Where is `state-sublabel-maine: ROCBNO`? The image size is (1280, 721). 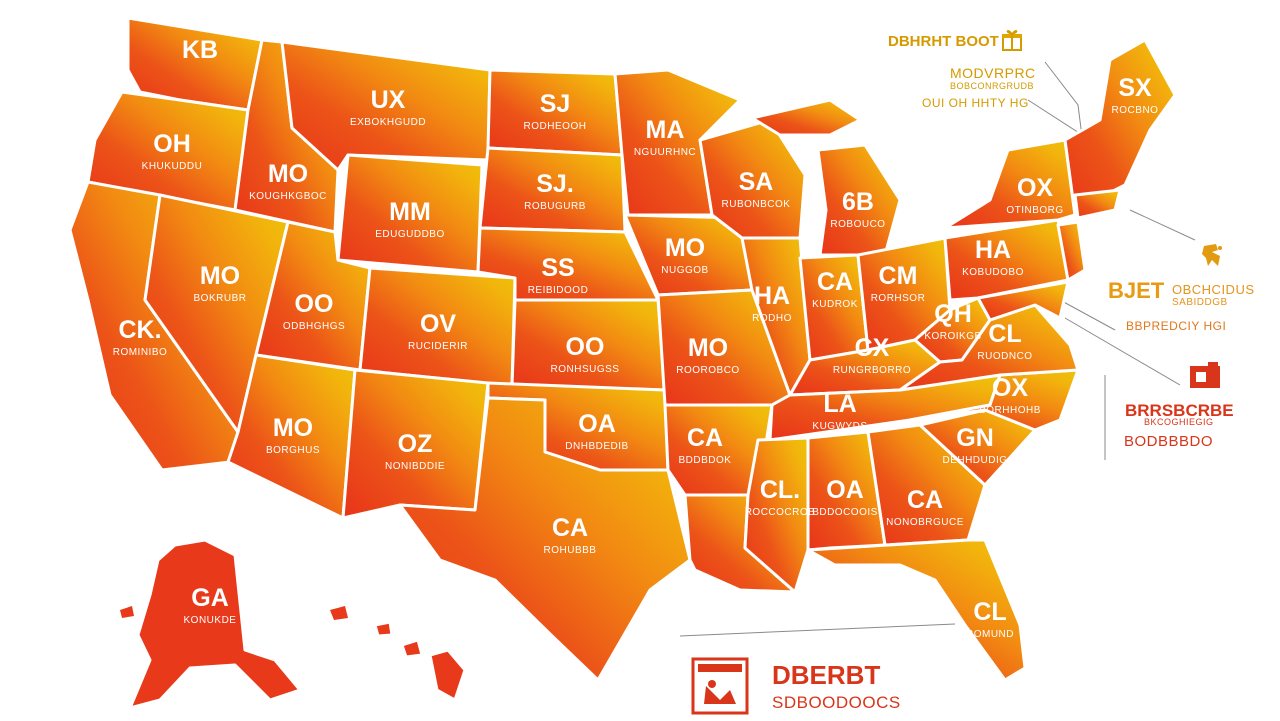 state-sublabel-maine: ROCBNO is located at coordinates (1135, 110).